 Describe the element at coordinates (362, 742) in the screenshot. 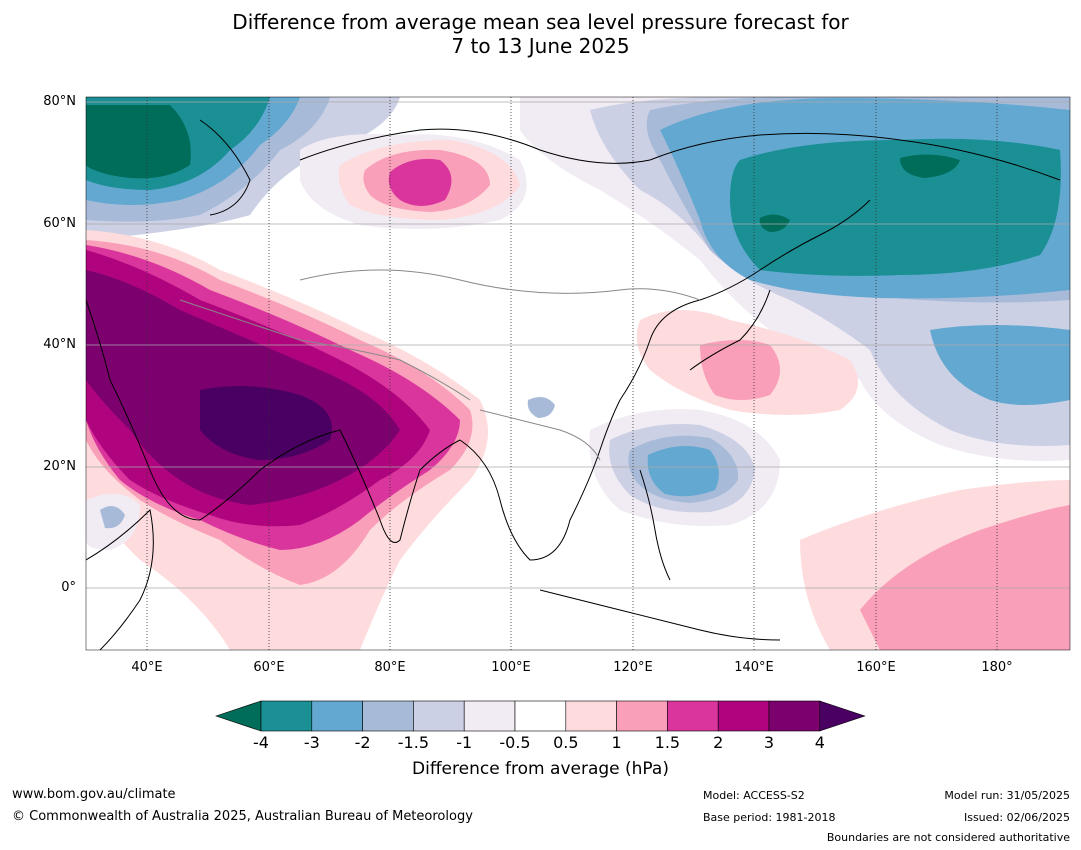

I see `colorbar-tick-label: -2` at that location.